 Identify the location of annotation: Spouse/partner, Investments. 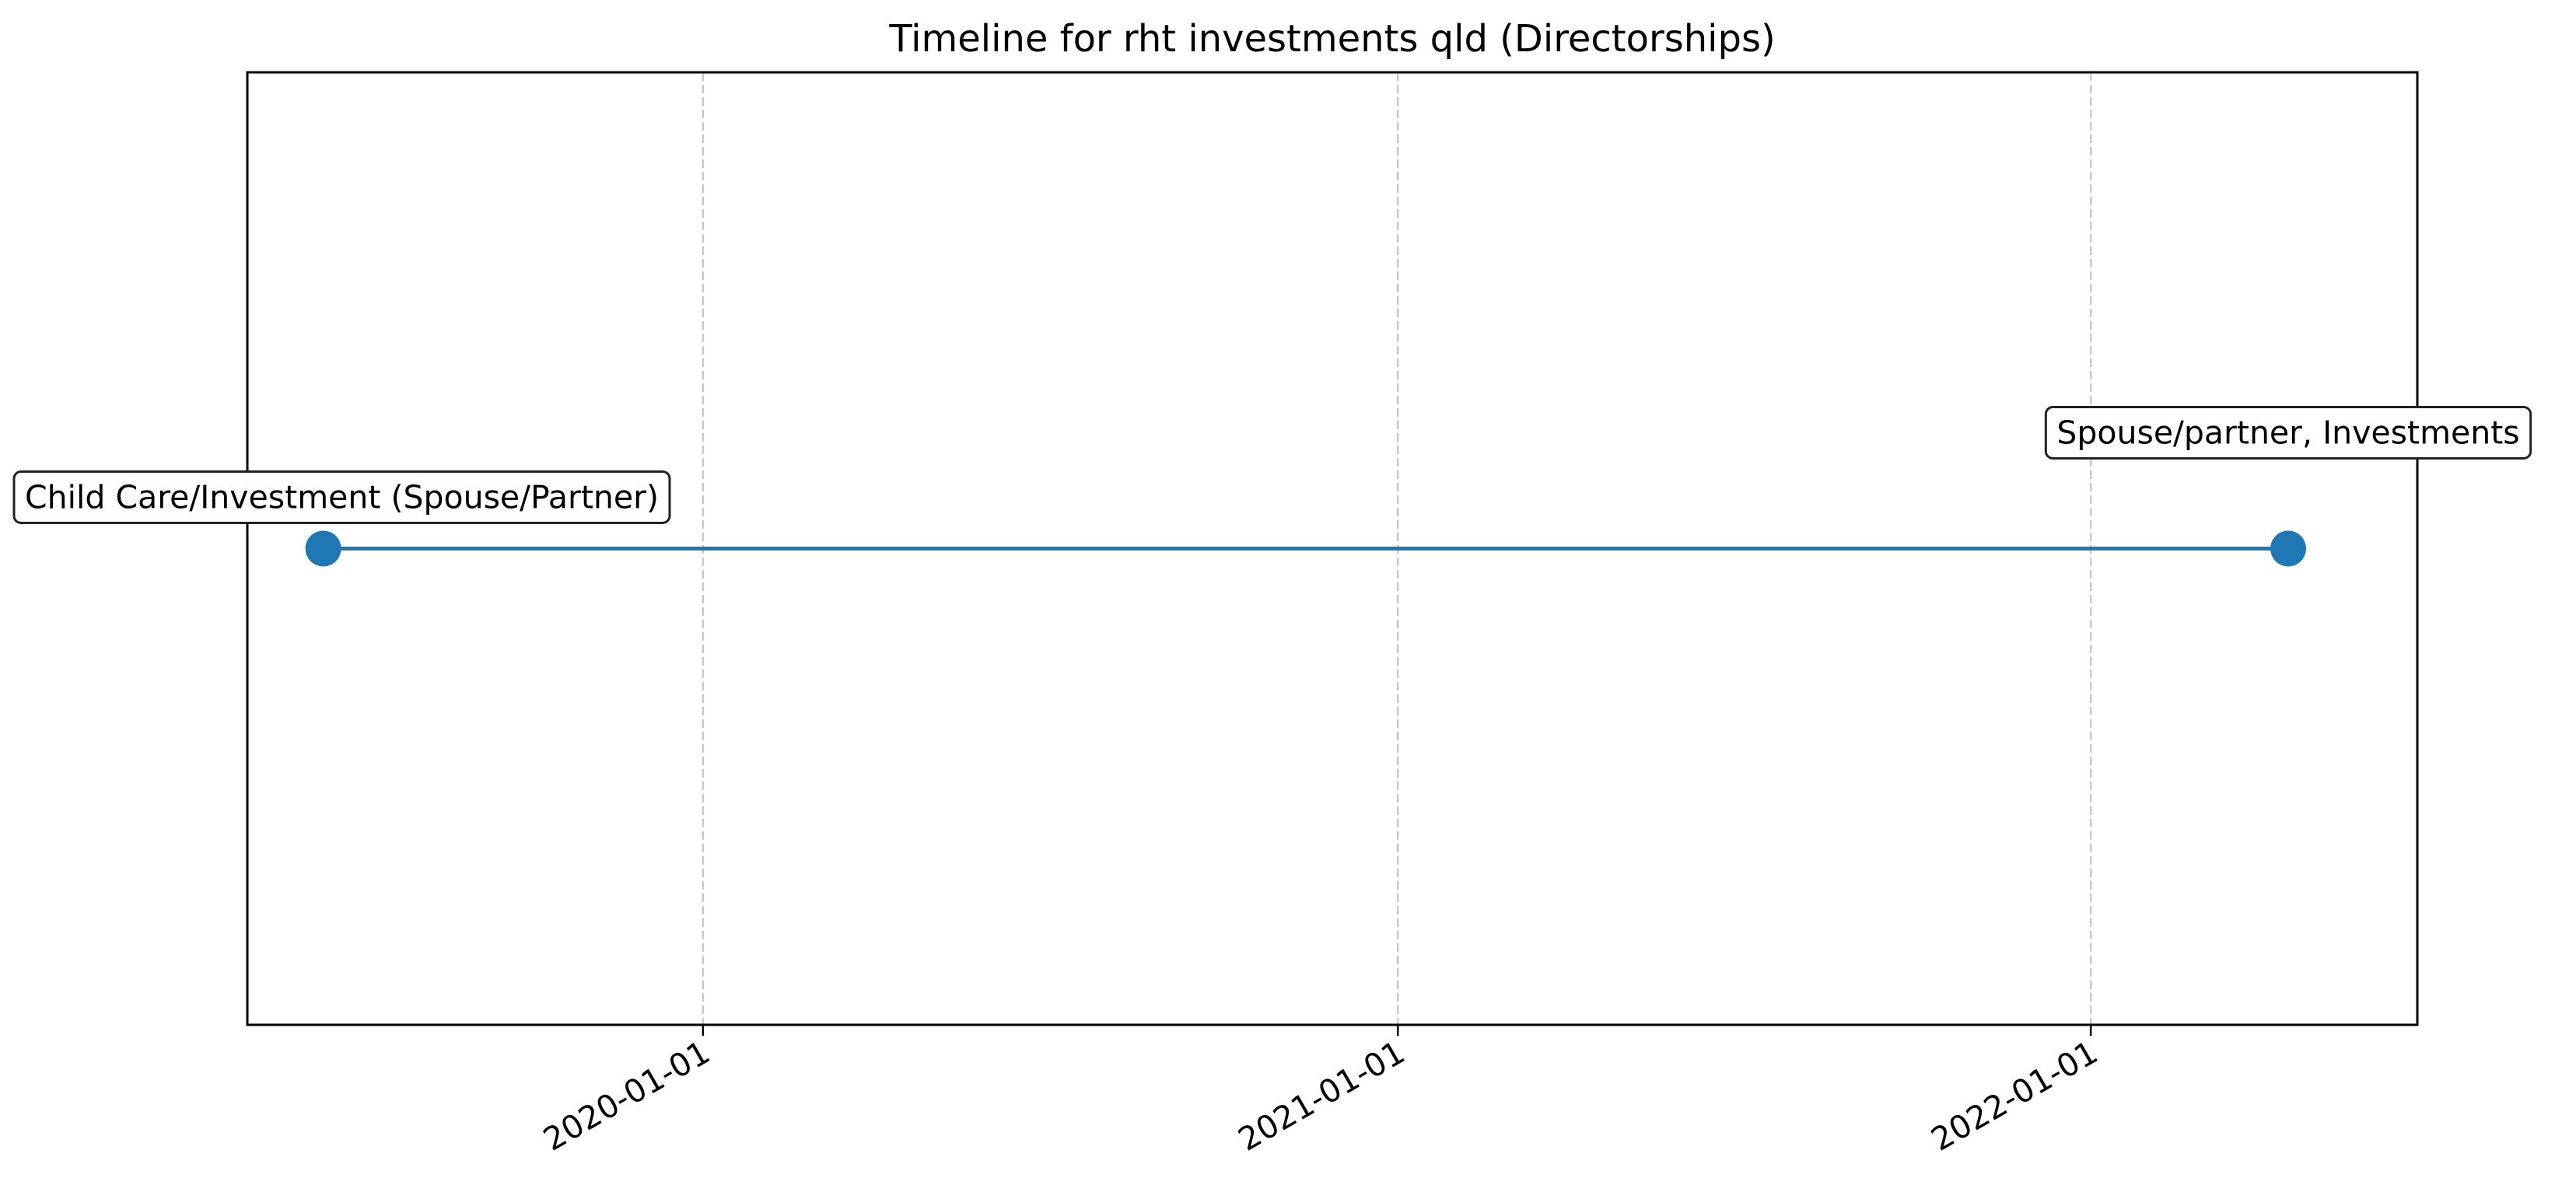
(2288, 433).